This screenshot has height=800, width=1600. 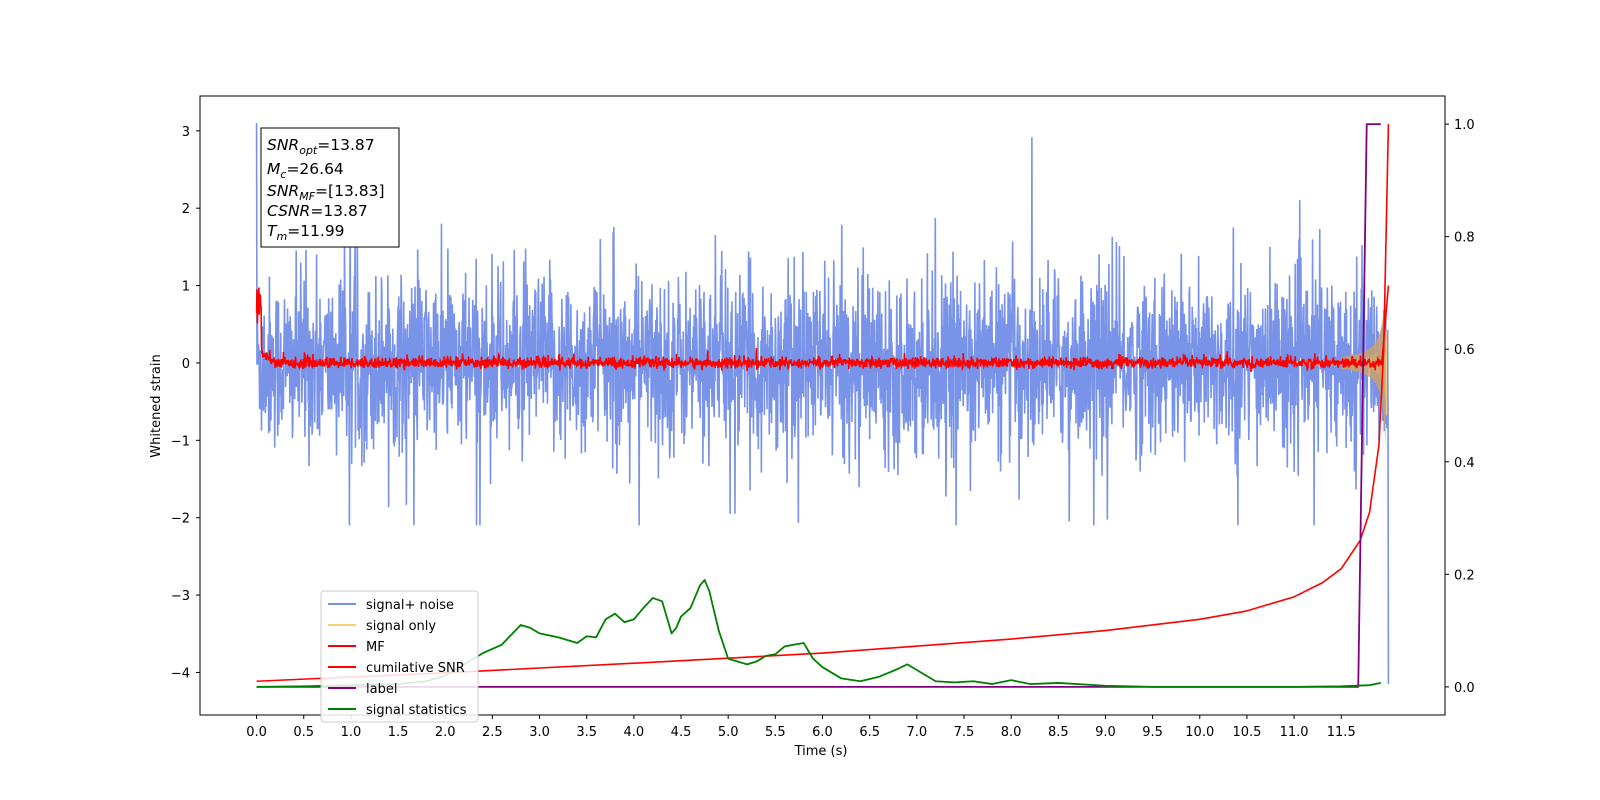 I want to click on annotation-line-snr-opt: SNRopt=13.87, so click(x=321, y=146).